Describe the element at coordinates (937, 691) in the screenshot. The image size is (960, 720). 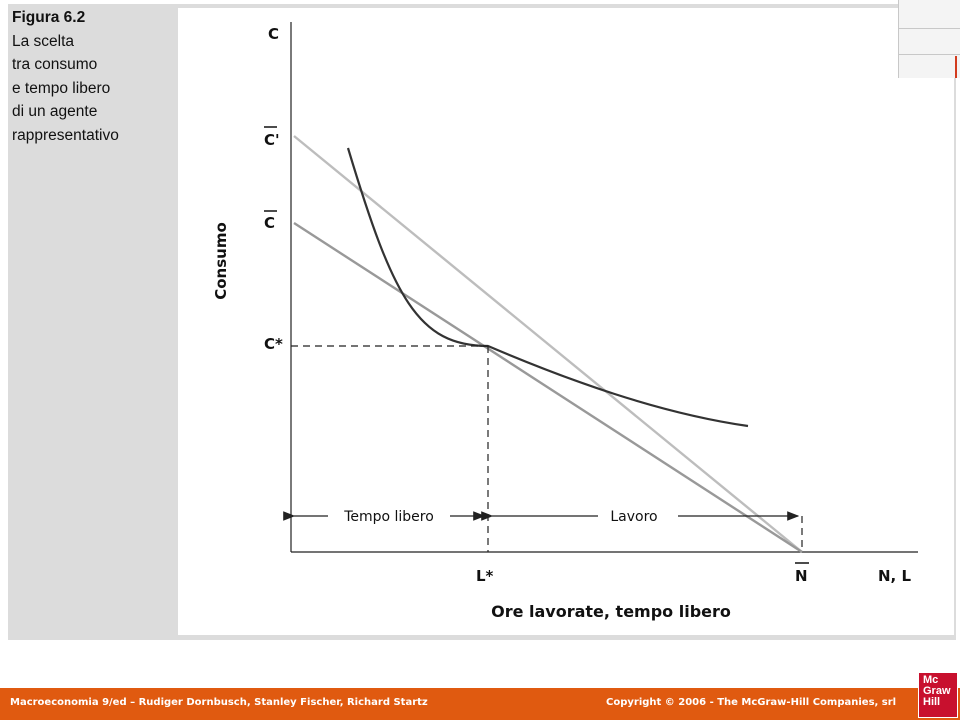
I see `logo-line: Graw` at that location.